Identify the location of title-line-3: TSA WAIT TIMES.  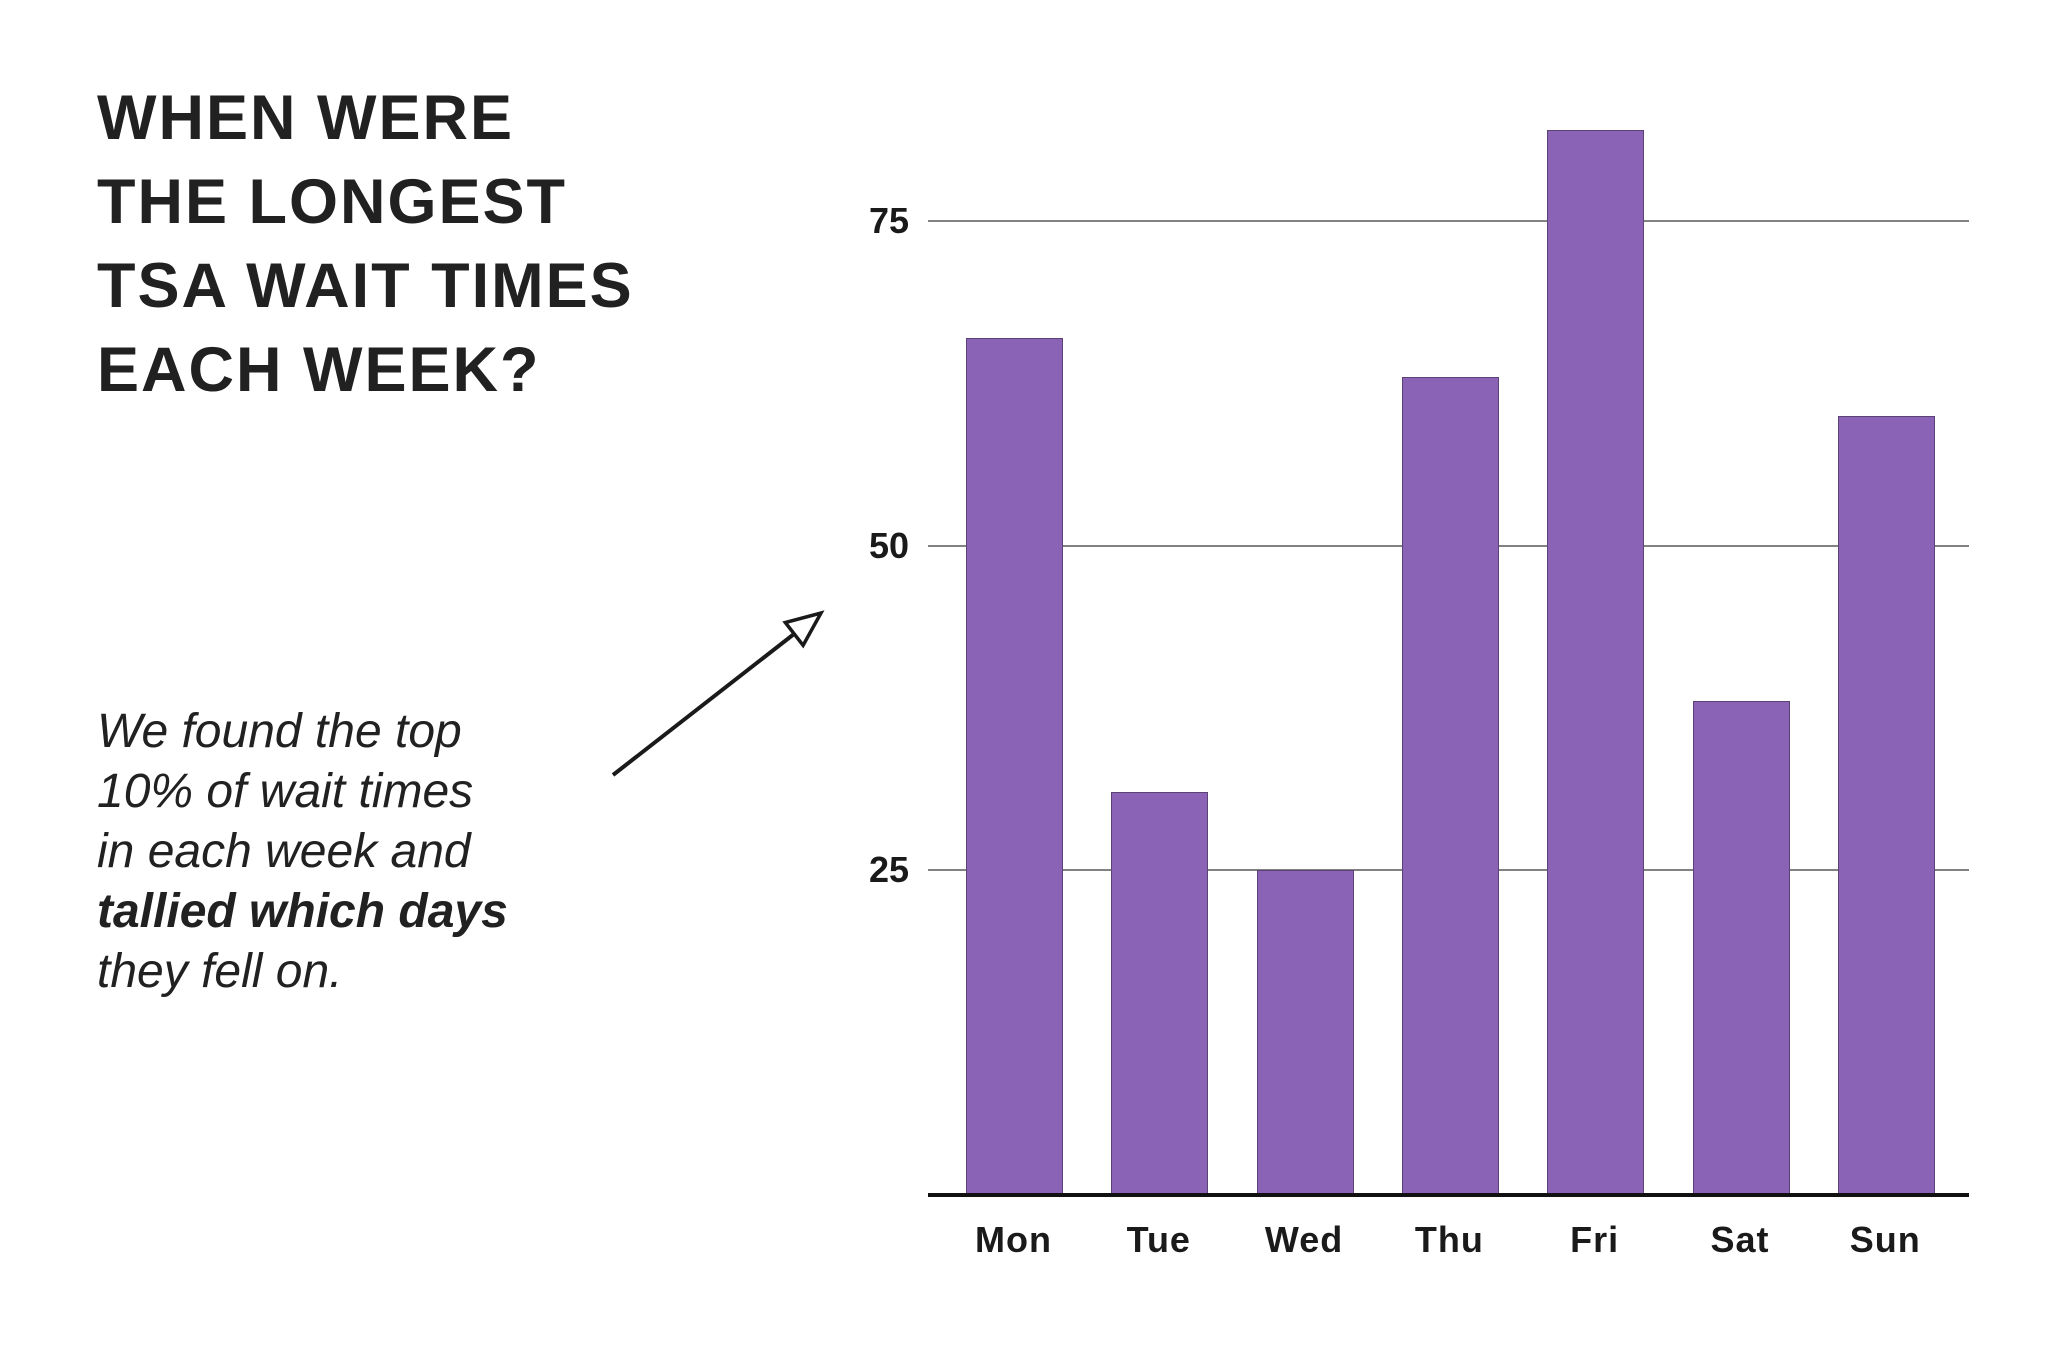
(365, 286).